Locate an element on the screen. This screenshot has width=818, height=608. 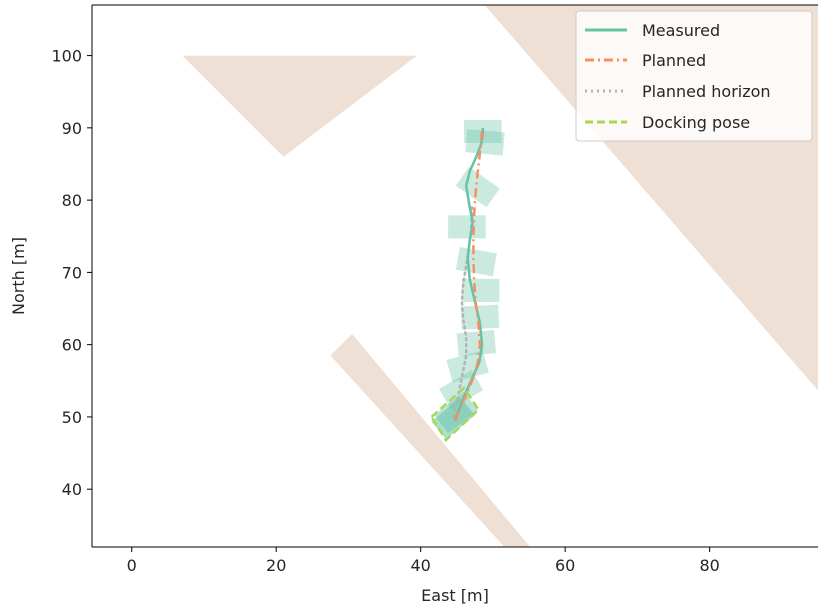
series-layer is located at coordinates (457, 284).